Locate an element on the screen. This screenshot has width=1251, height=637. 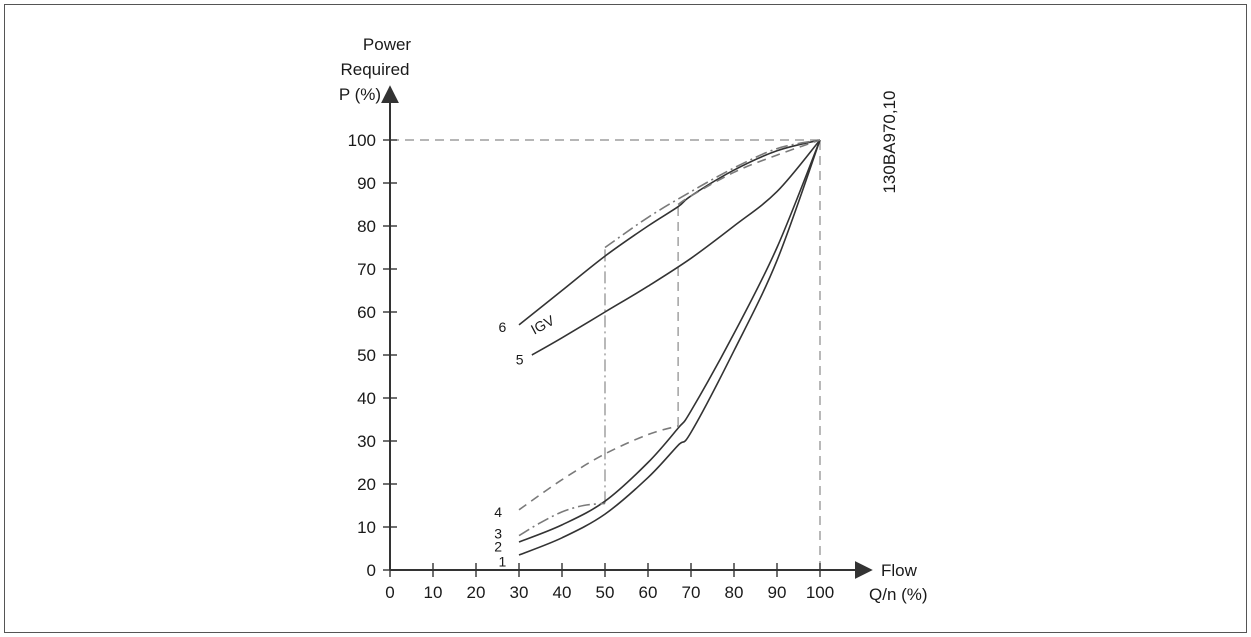
curve-labels: 123 4 56 is located at coordinates (508, 444).